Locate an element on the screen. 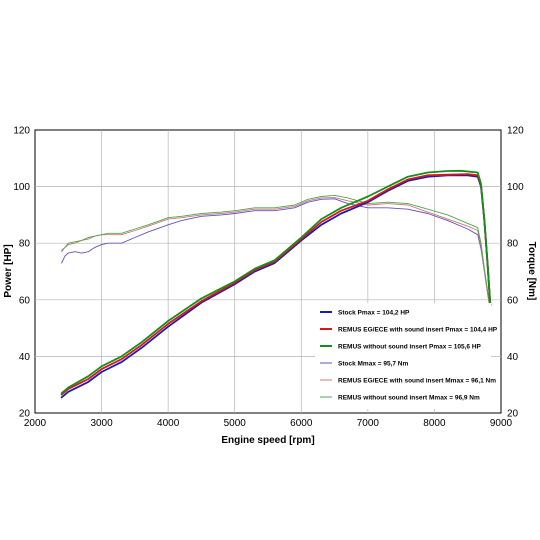  y2-axis-title: Torque [Nm] is located at coordinates (531, 271).